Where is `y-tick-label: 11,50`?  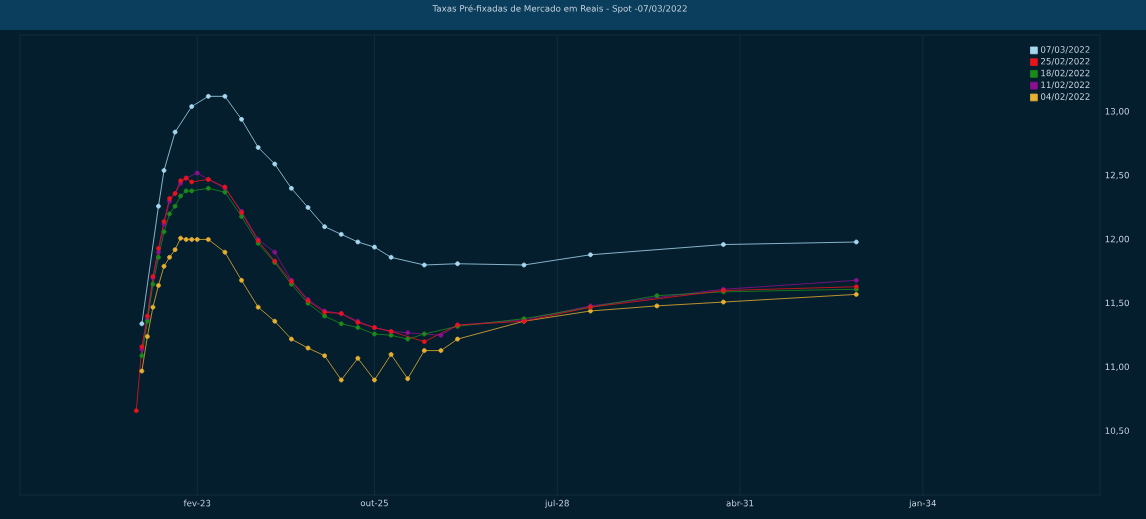
y-tick-label: 11,50 is located at coordinates (1117, 303).